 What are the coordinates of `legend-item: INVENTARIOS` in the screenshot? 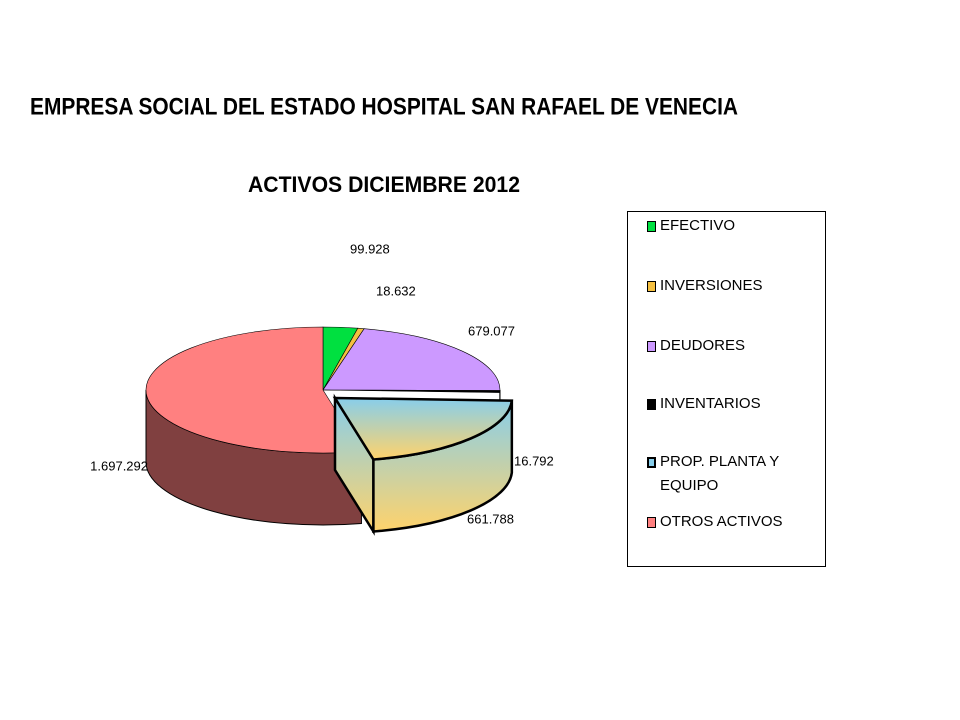 It's located at (733, 404).